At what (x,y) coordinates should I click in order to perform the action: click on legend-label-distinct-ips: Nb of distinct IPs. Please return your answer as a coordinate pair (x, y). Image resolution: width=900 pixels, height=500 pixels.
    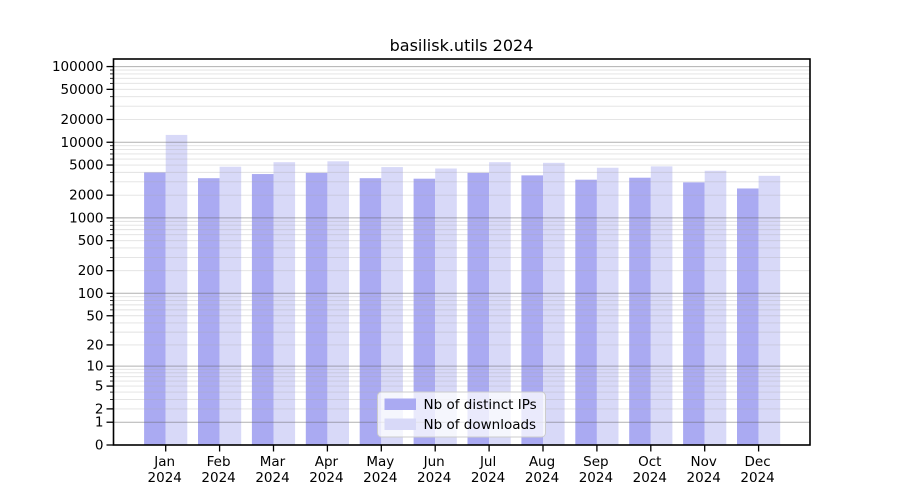
    Looking at the image, I should click on (480, 405).